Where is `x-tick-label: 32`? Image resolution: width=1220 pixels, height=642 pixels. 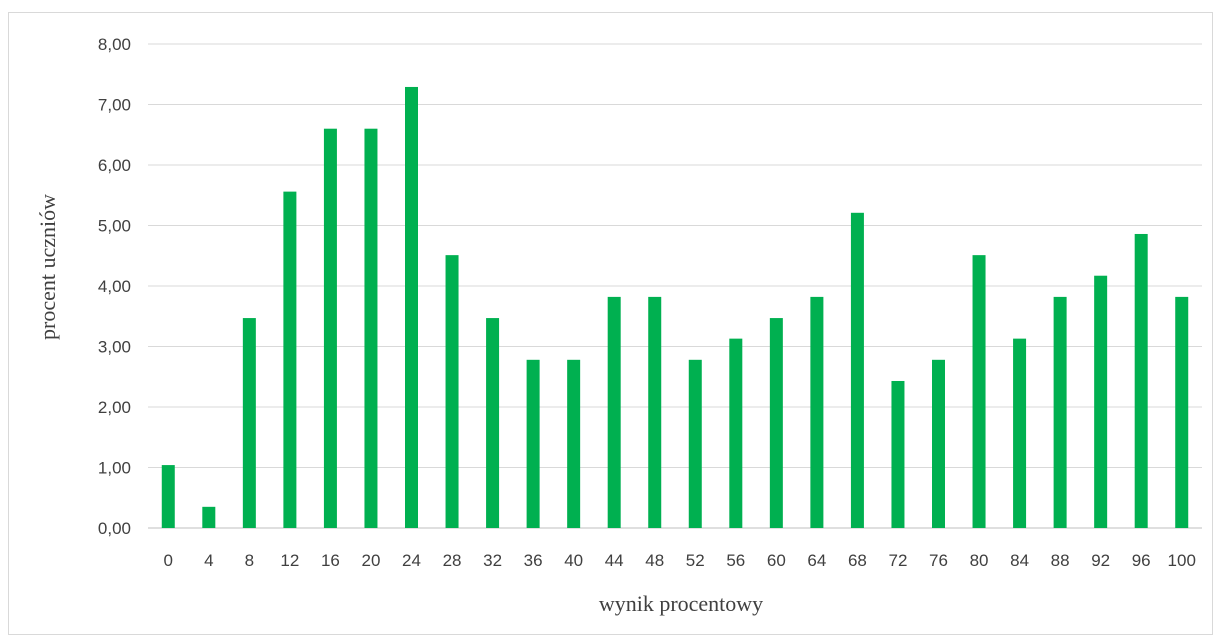
x-tick-label: 32 is located at coordinates (492, 560).